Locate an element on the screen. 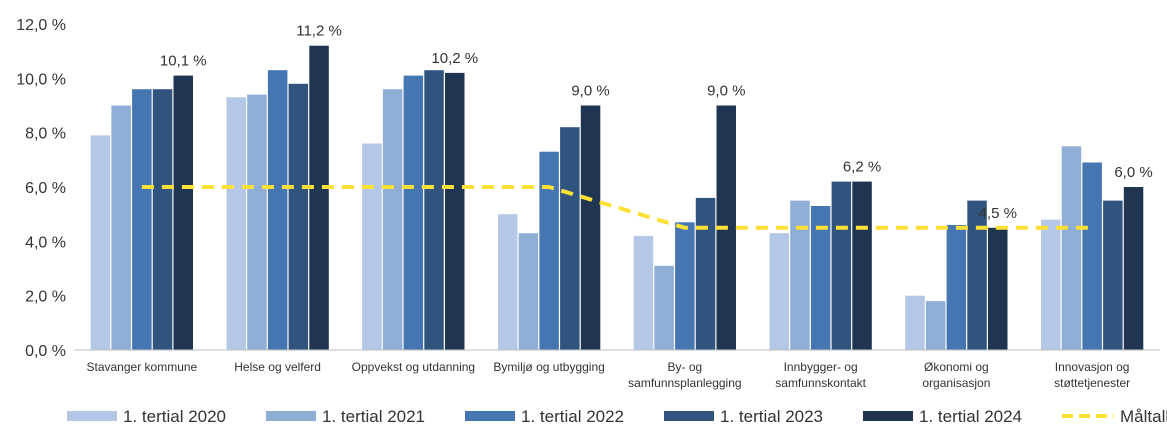 This screenshot has height=437, width=1167. legend-label: 1. tertial 2021 is located at coordinates (373, 416).